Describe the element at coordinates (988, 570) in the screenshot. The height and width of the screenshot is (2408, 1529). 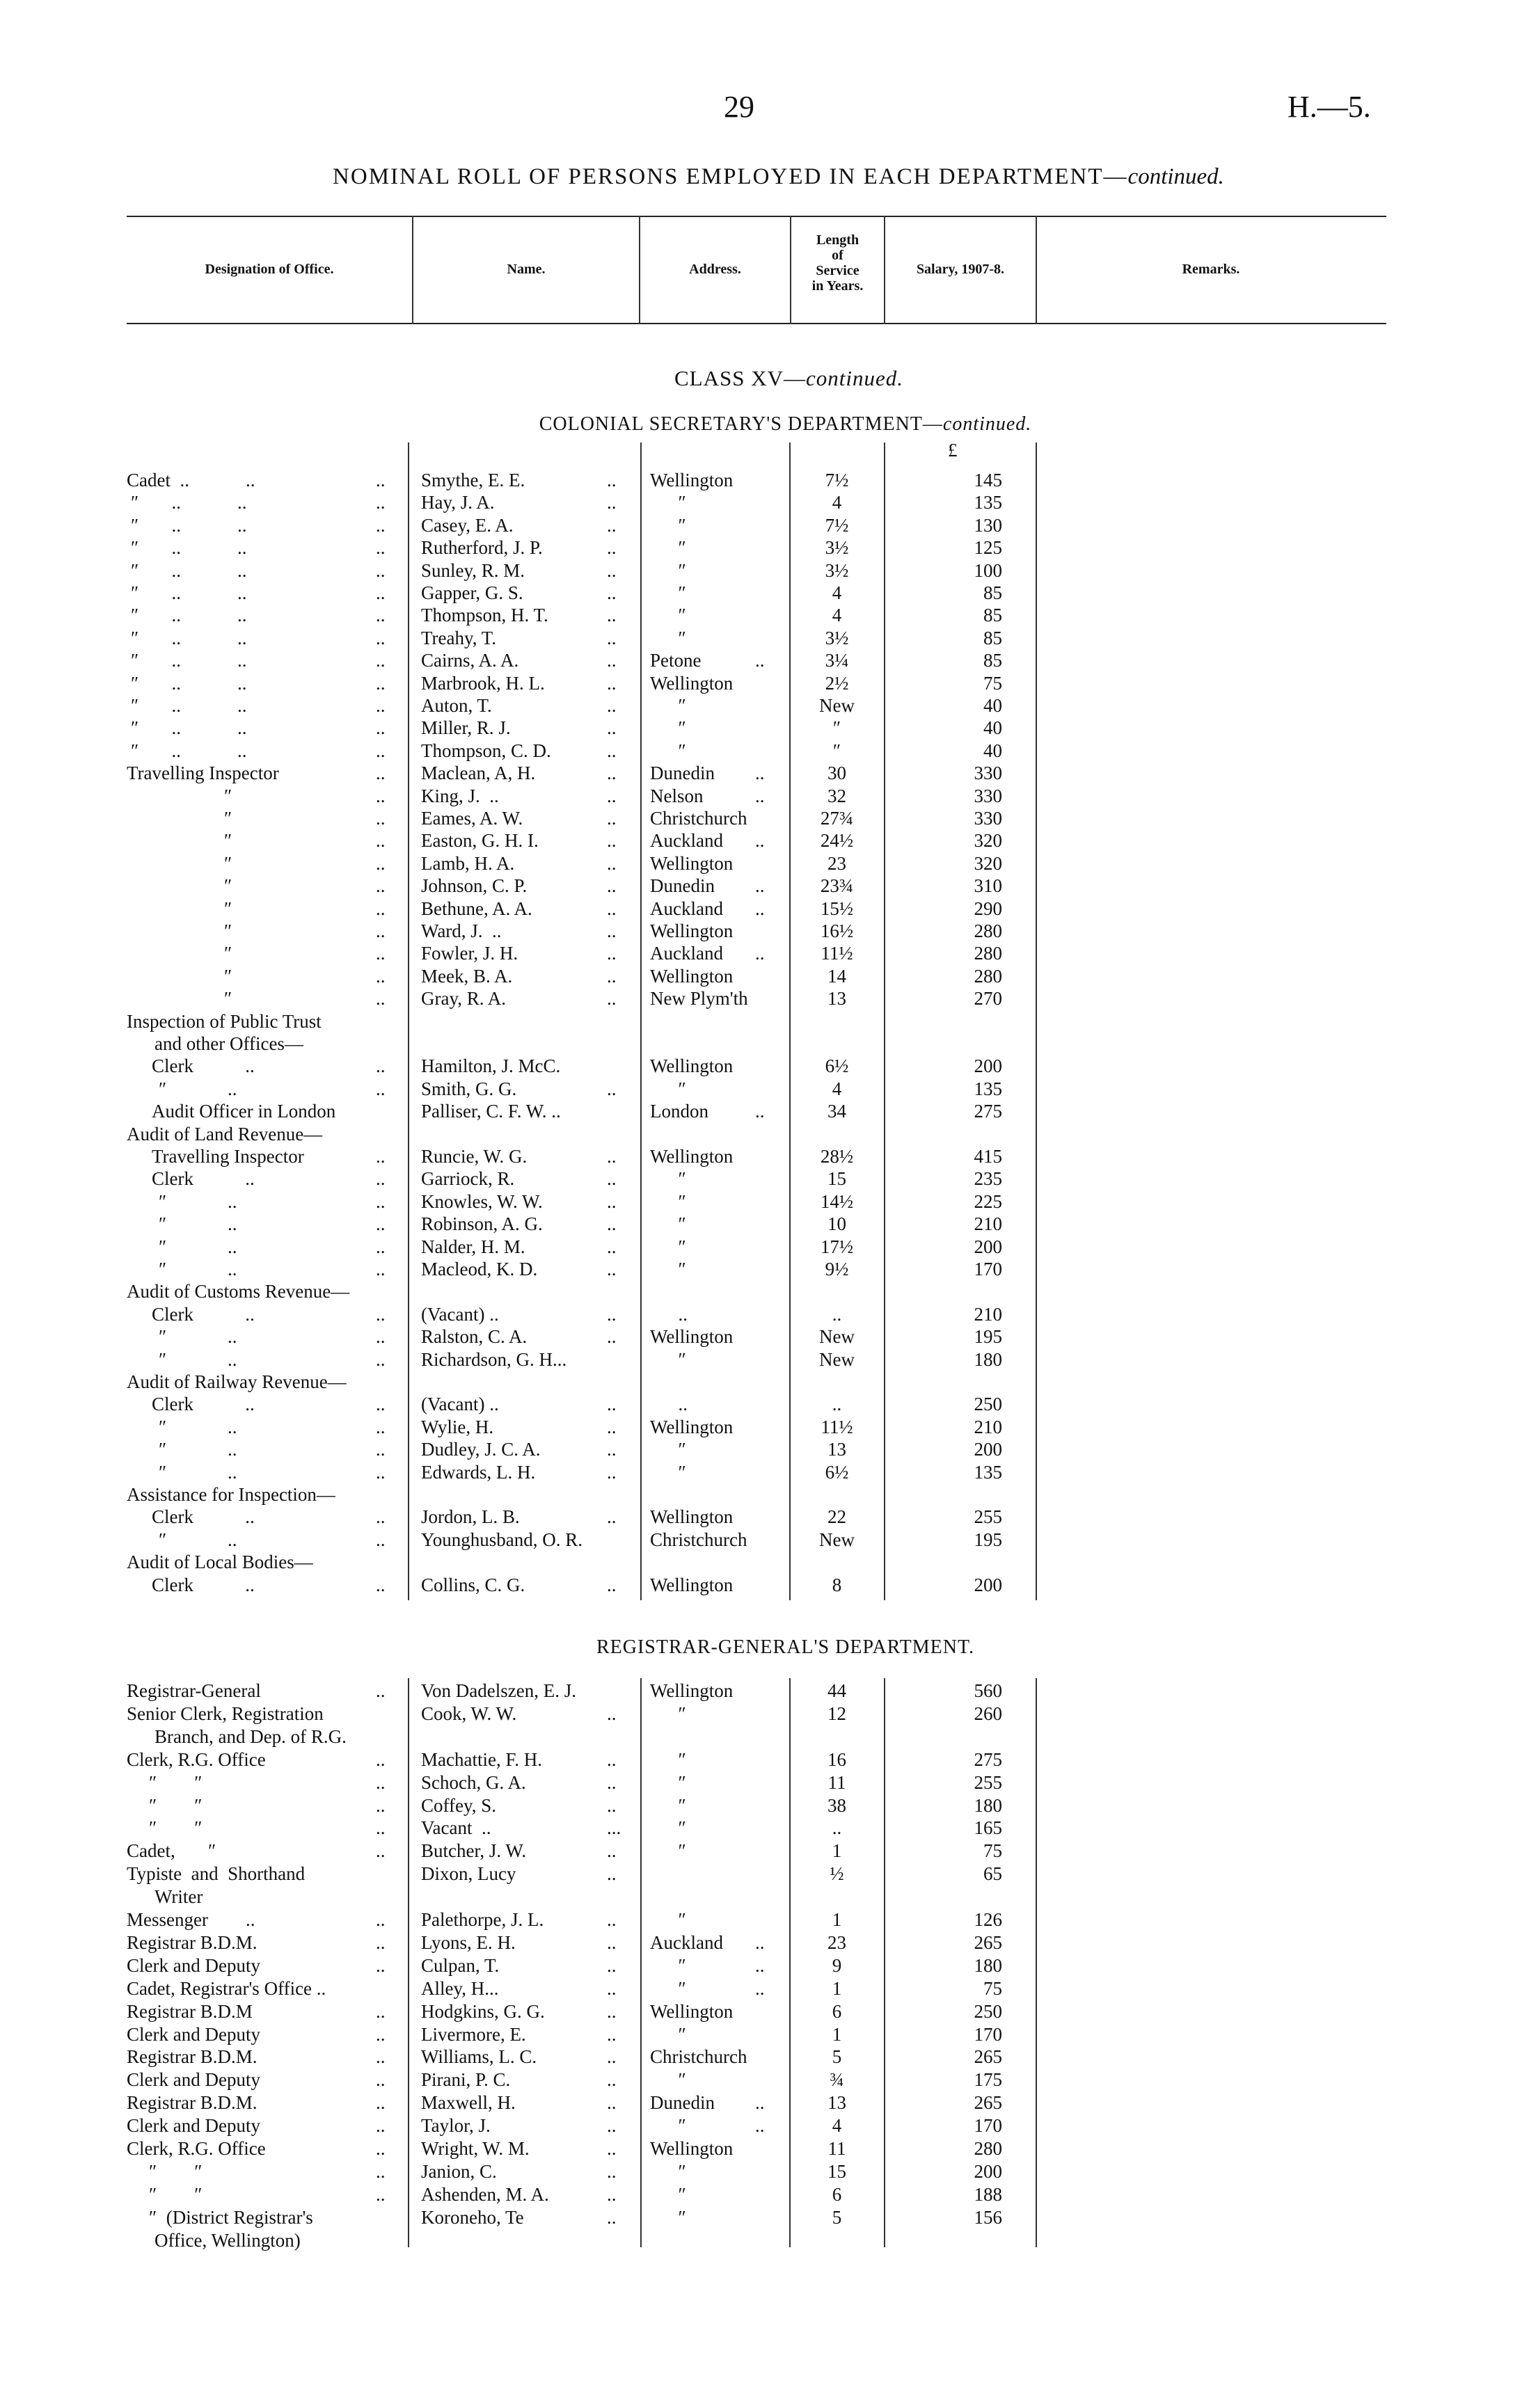
I see `salary: 100` at that location.